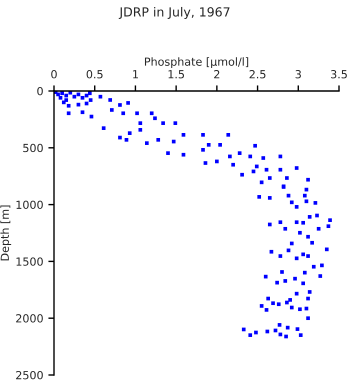  I want to click on y-tick-label: 2000, so click(29, 318).